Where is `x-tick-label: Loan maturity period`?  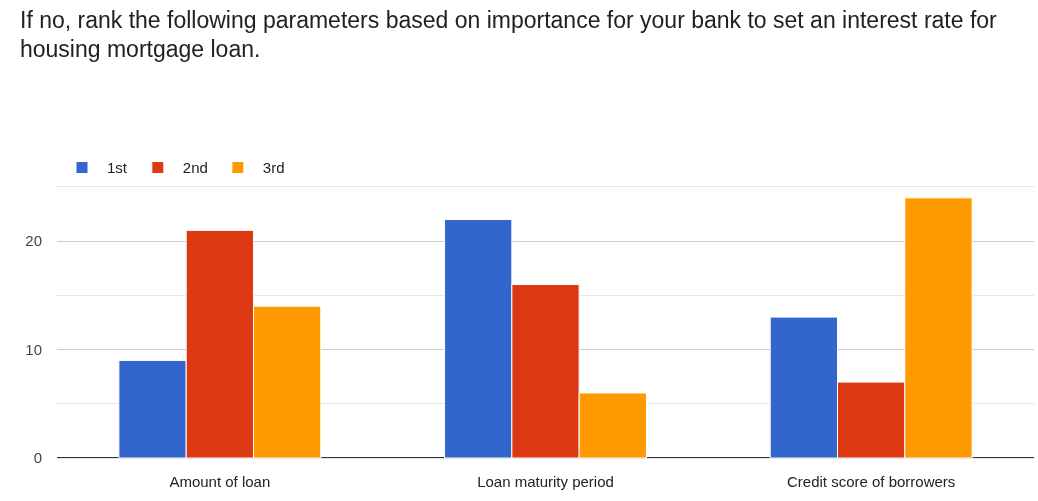 x-tick-label: Loan maturity period is located at coordinates (545, 481).